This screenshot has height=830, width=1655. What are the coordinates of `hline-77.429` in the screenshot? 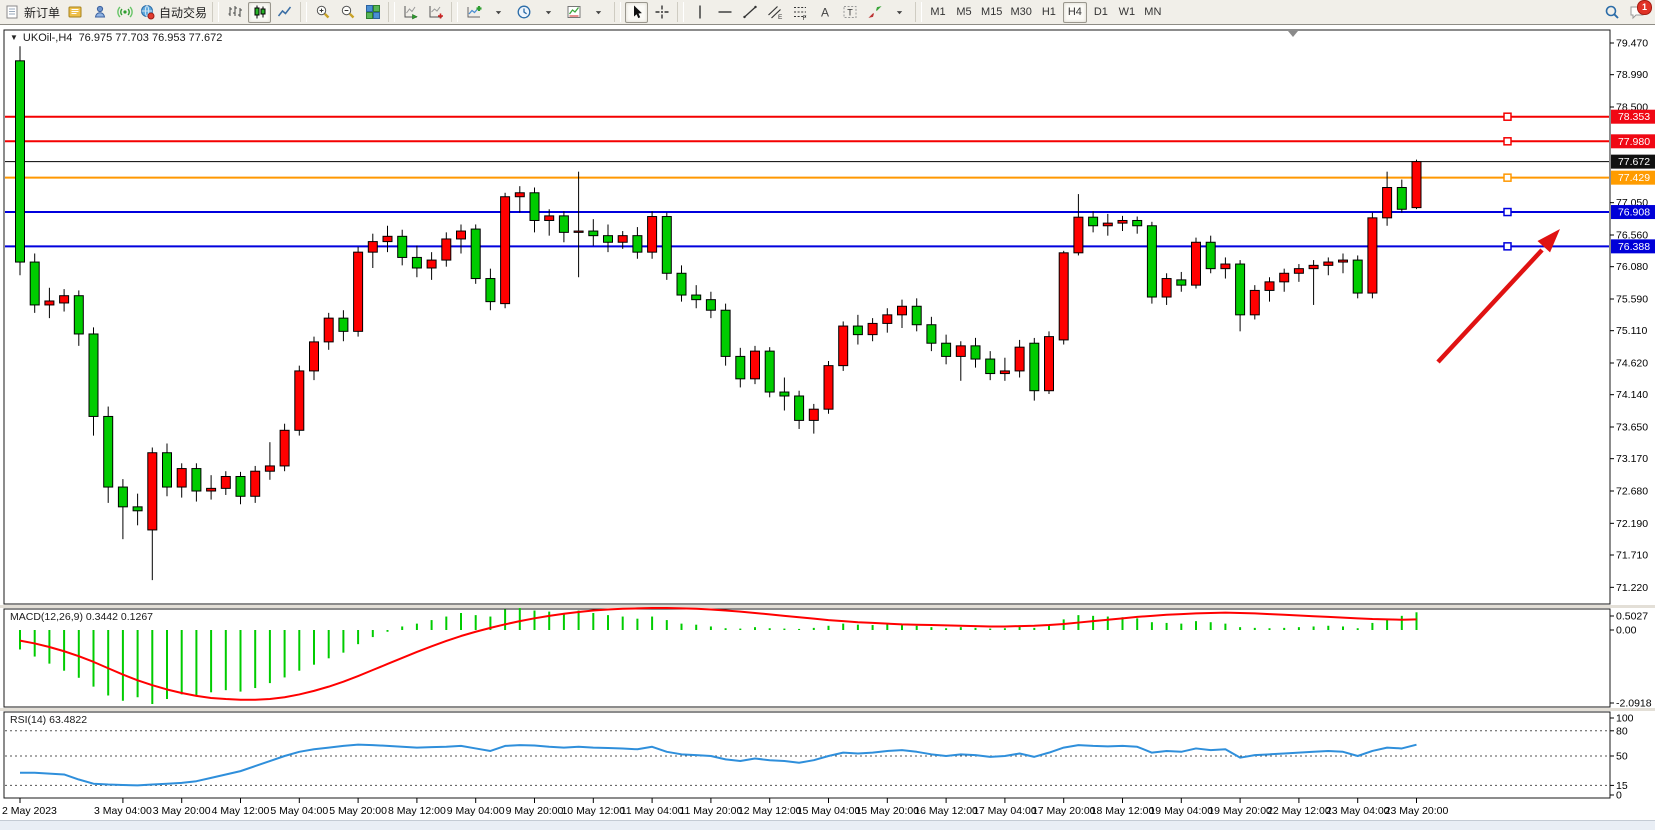 It's located at (807, 177).